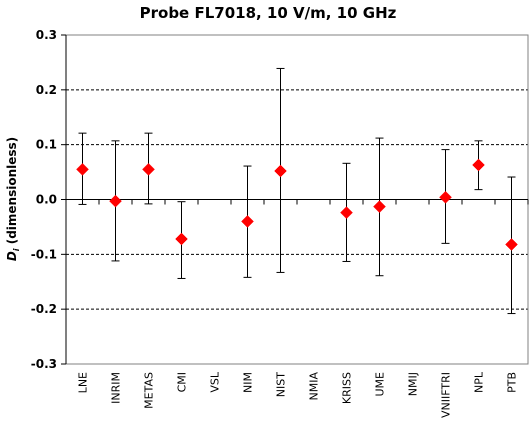 This screenshot has width=532, height=442. Describe the element at coordinates (248, 382) in the screenshot. I see `x-tick-label: NIM` at that location.